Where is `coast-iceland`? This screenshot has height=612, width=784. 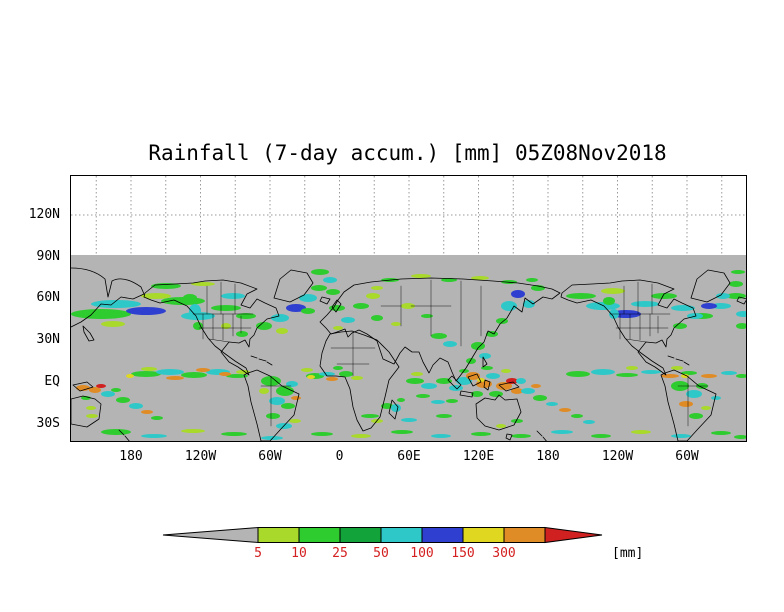
coast-iceland is located at coordinates (325, 300).